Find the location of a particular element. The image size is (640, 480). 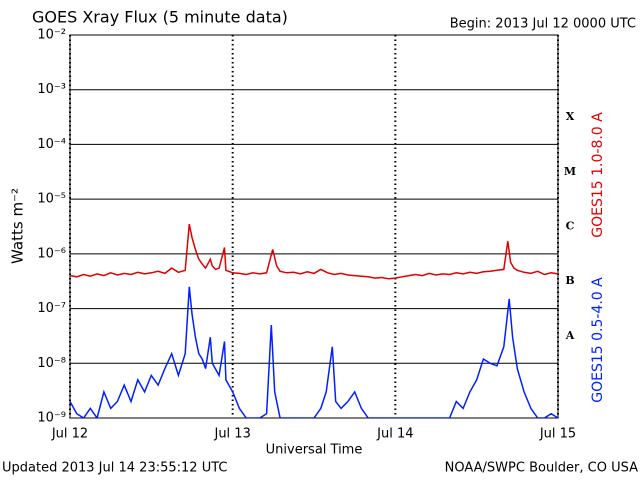

x-tick-label: Jul 12 is located at coordinates (69, 434).